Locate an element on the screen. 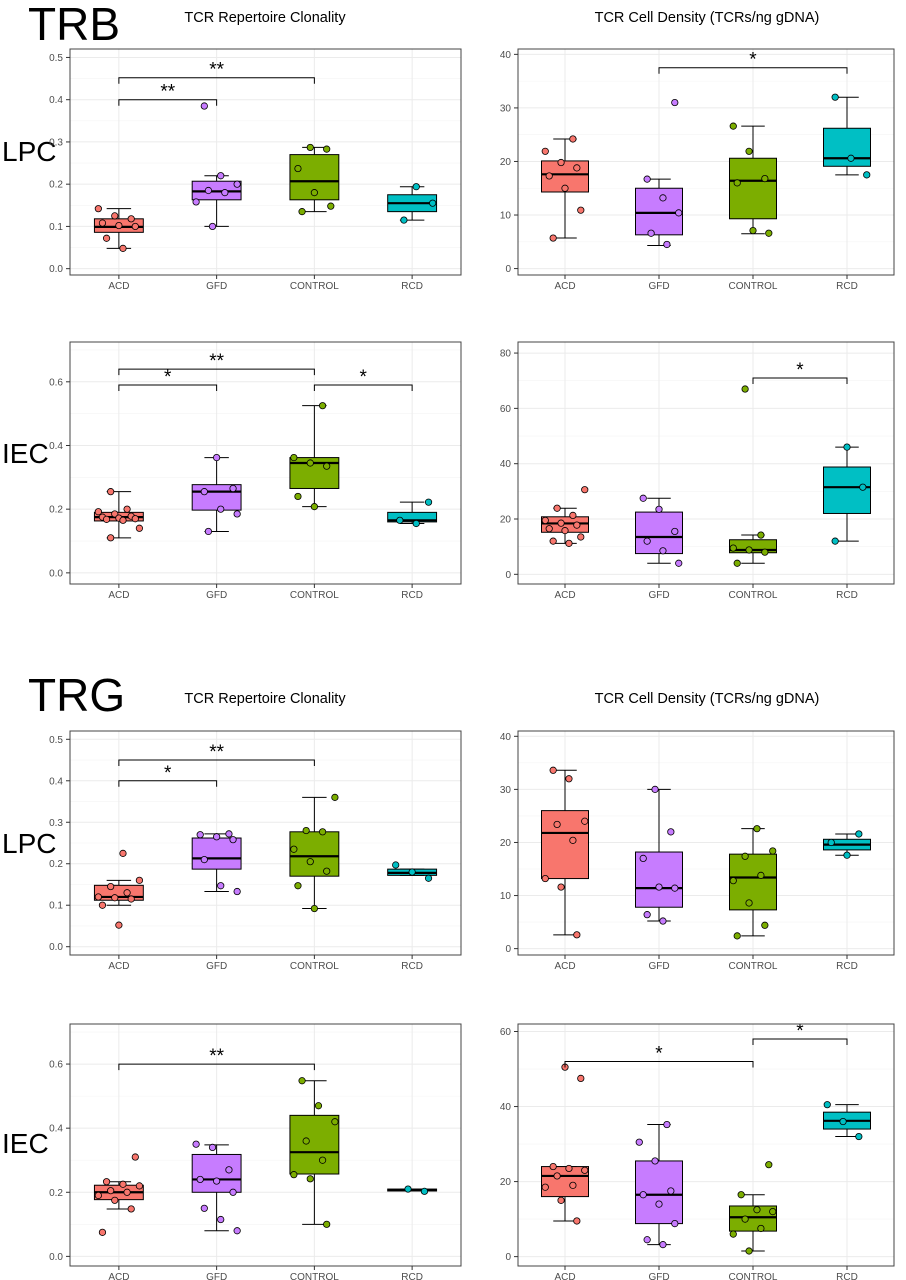 The width and height of the screenshot is (906, 1280). box-control is located at coordinates (314, 1144).